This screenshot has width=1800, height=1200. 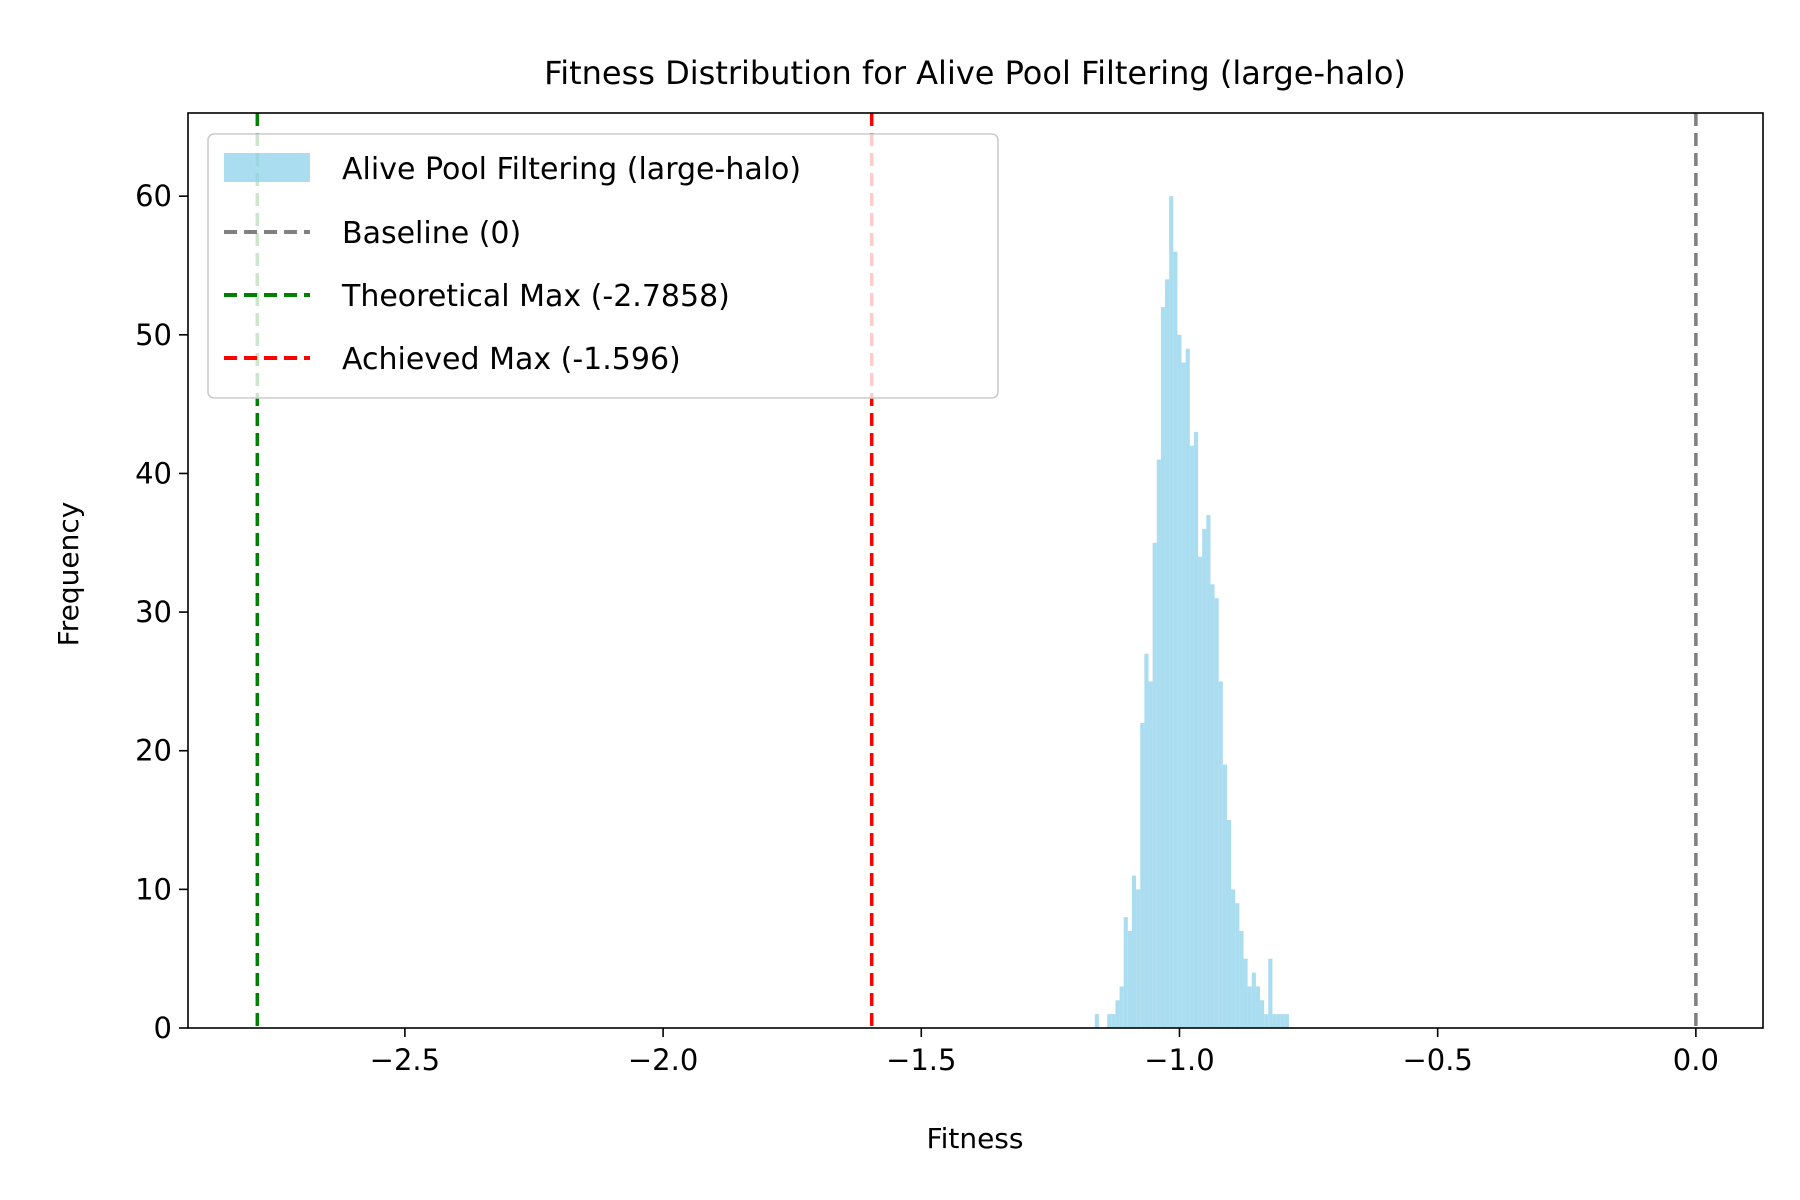 What do you see at coordinates (153, 751) in the screenshot?
I see `y-tick-label: 20` at bounding box center [153, 751].